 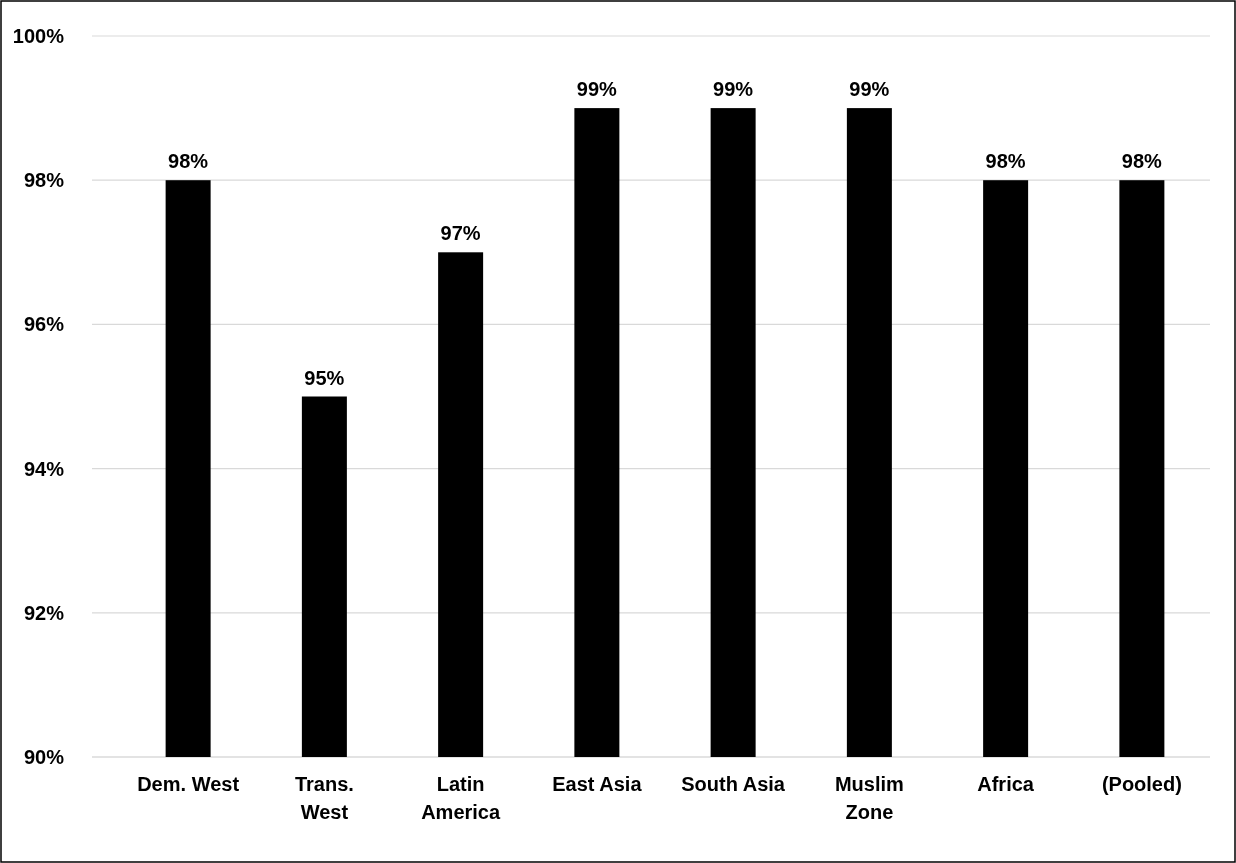 I want to click on y-tick-label: 92%, so click(x=44, y=612).